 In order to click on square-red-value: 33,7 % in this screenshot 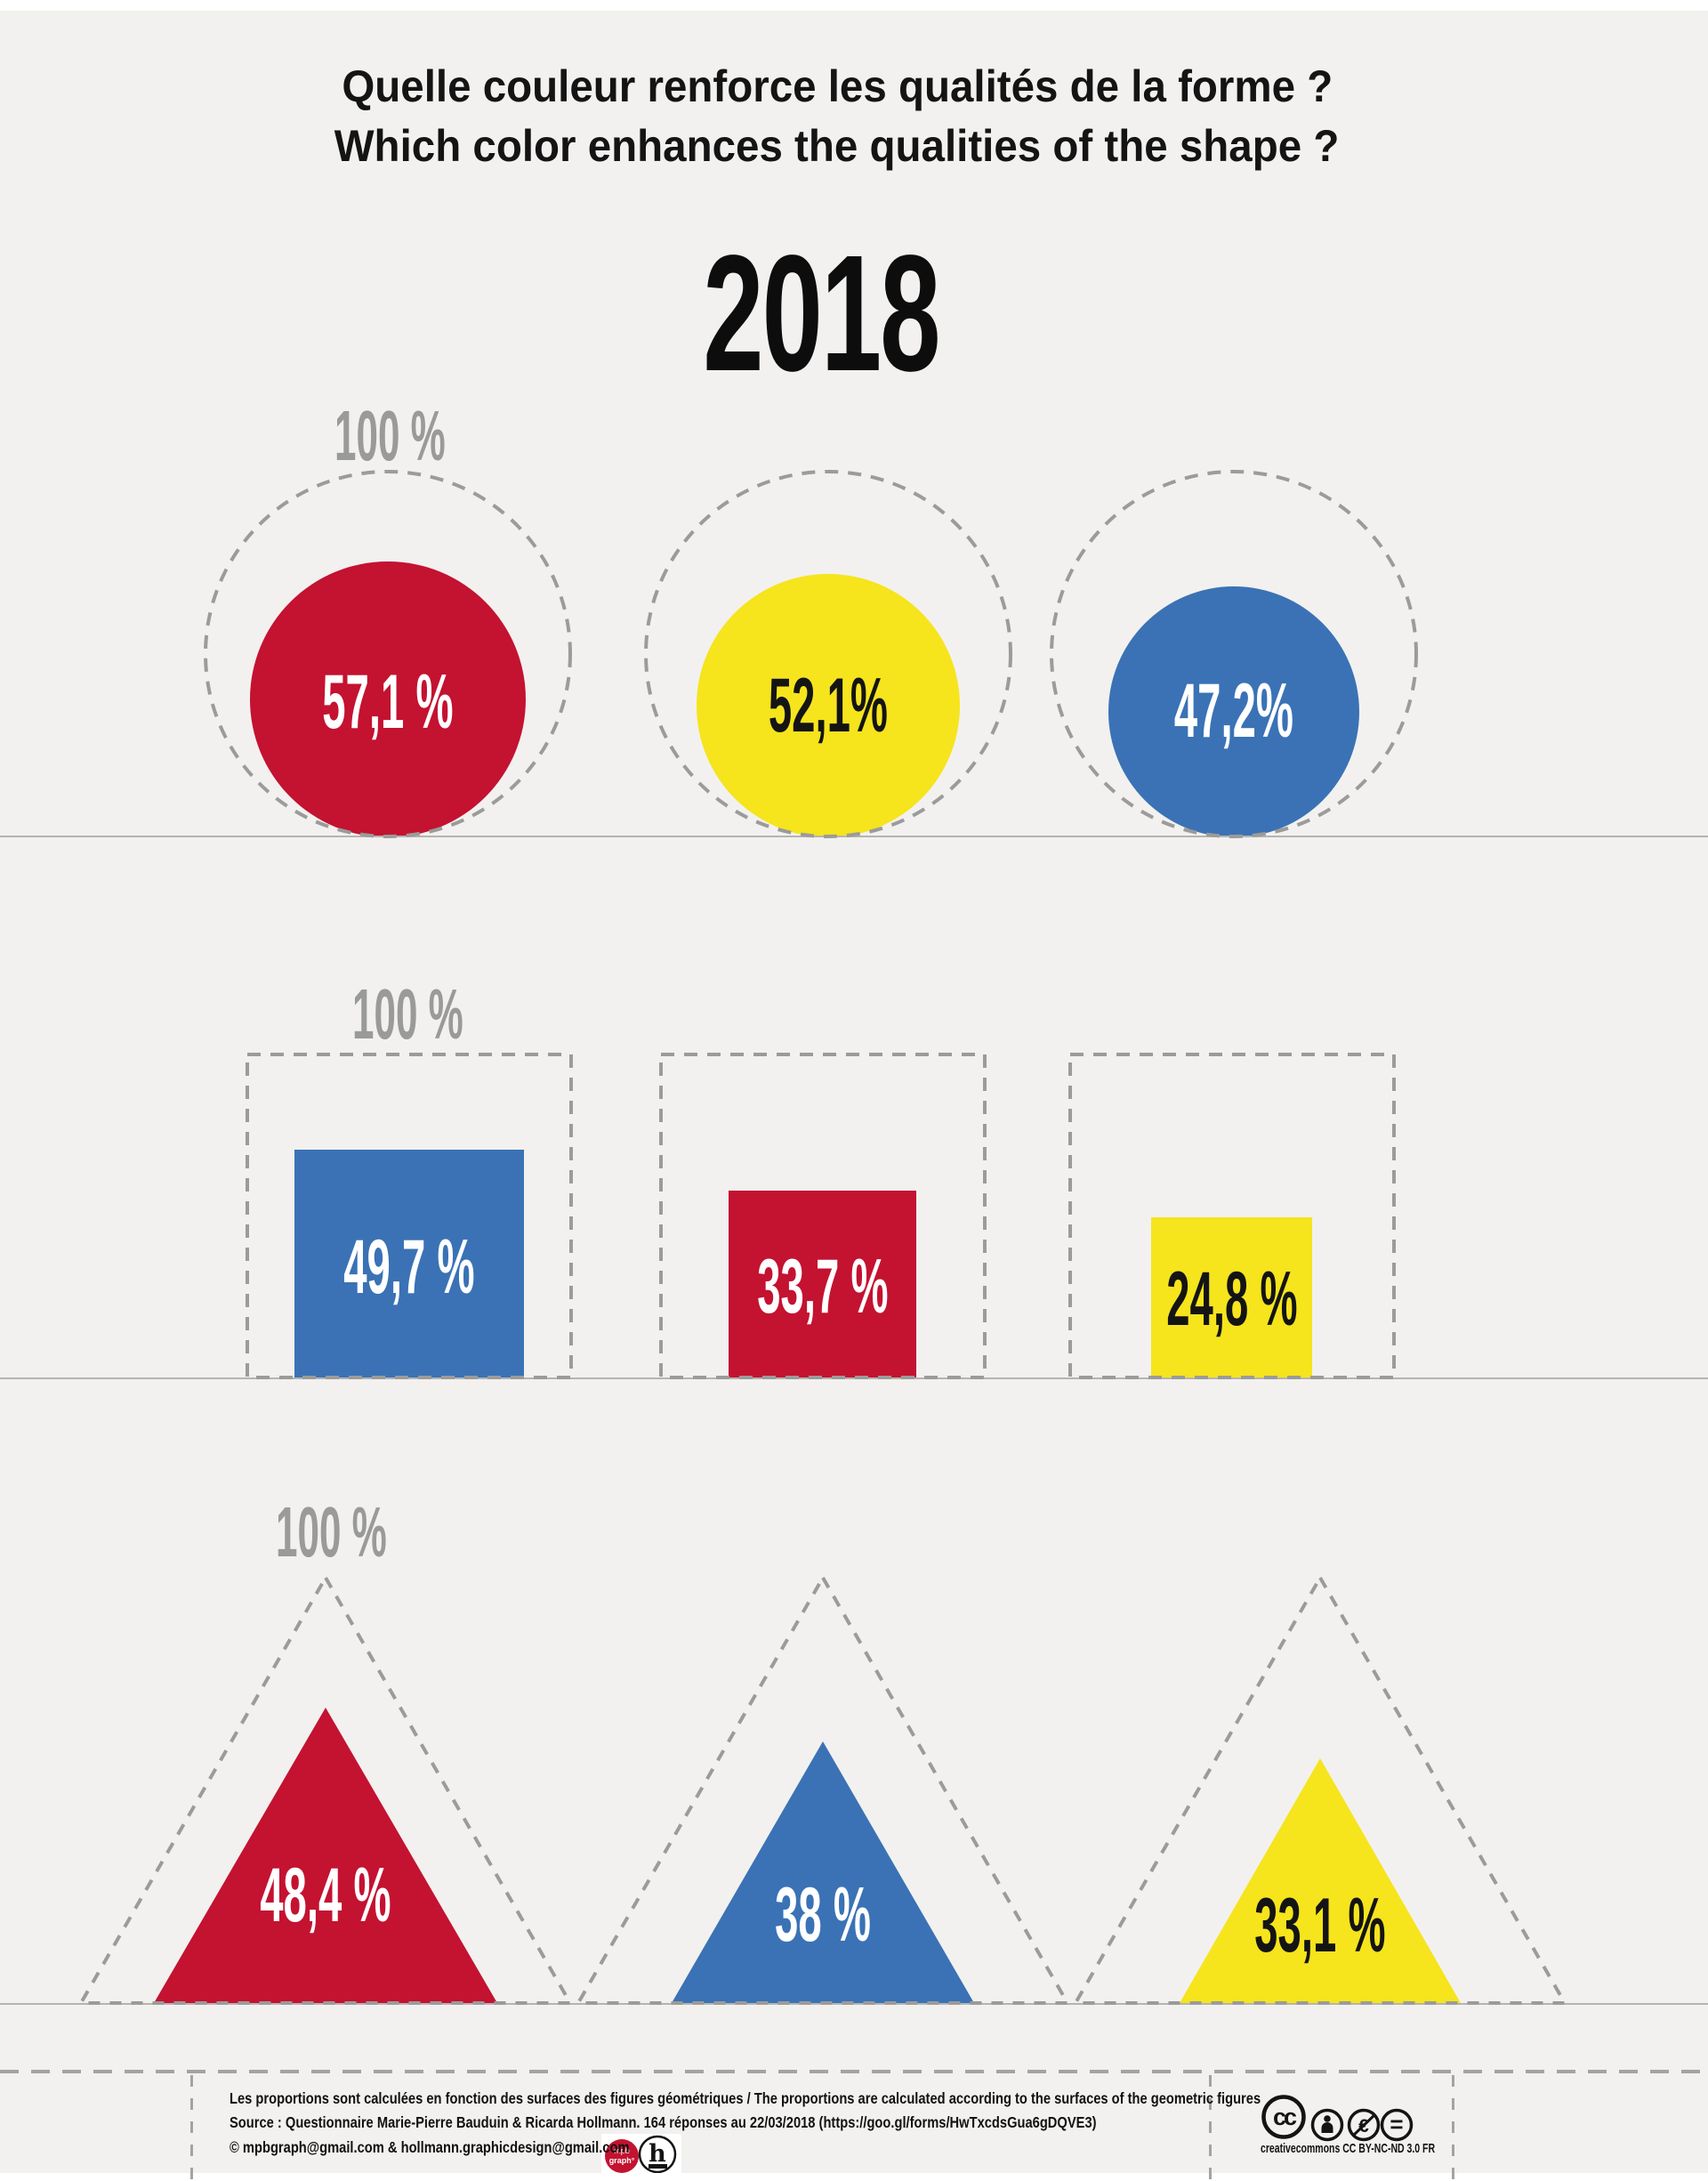, I will do `click(822, 1286)`.